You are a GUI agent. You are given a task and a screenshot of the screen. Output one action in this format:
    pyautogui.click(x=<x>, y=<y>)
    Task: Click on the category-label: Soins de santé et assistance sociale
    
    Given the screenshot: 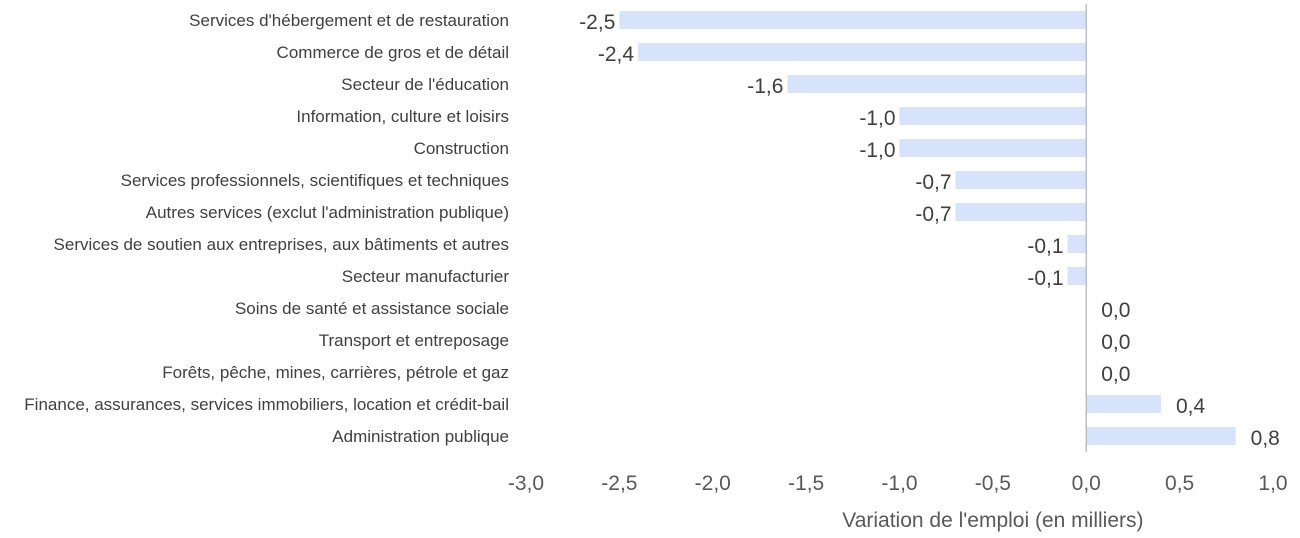 What is the action you would take?
    pyautogui.click(x=372, y=308)
    